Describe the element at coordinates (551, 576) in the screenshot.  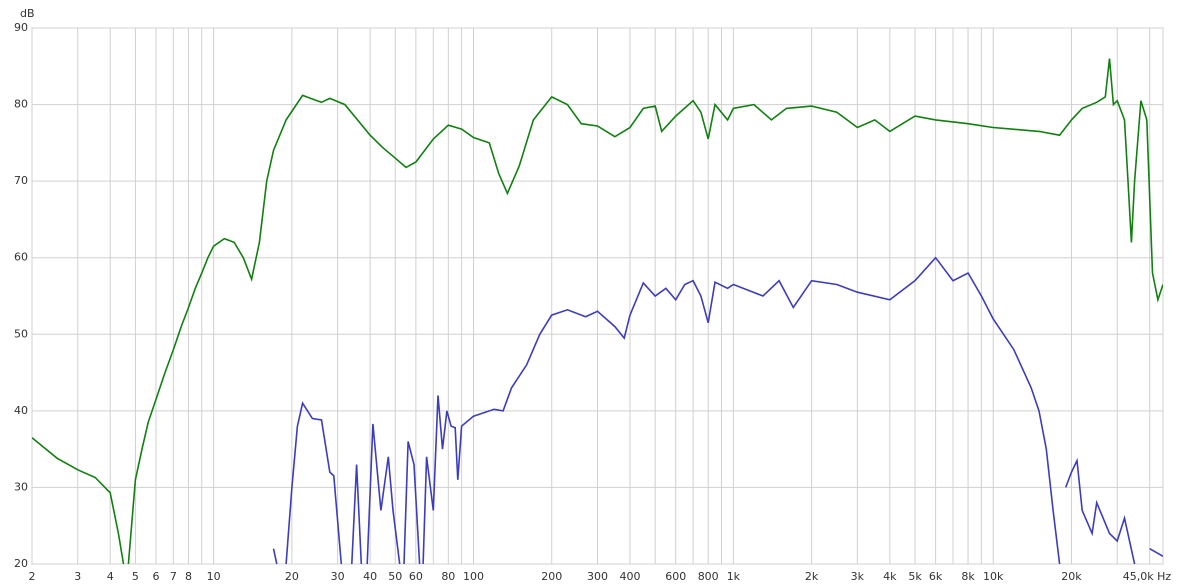
I see `x-tick-label: 200` at that location.